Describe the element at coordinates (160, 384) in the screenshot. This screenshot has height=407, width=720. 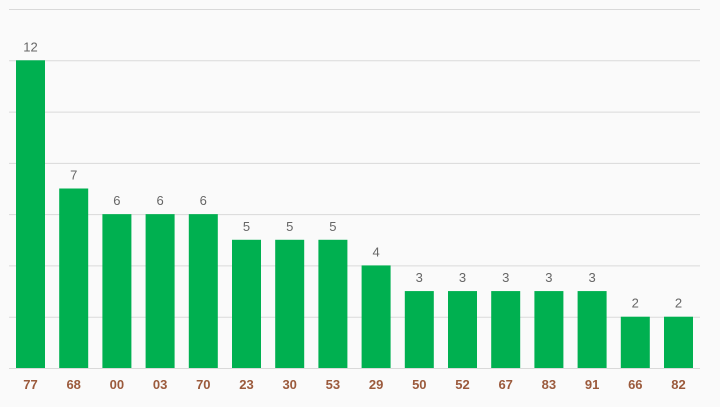
I see `x-tick-label: 03` at that location.